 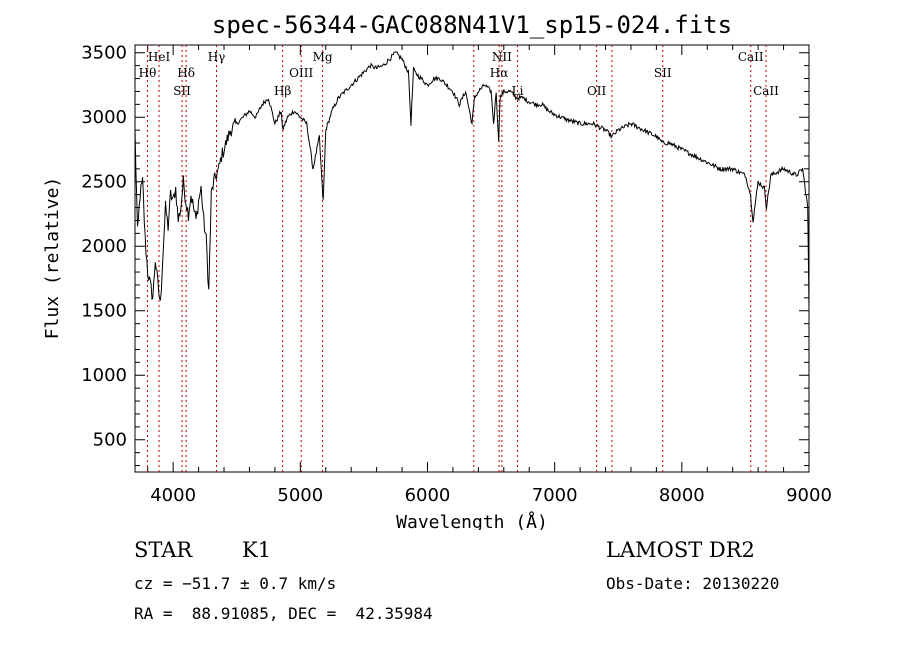 I want to click on coordinates-text: RA = 88.91085, DEC = 42.35984, so click(x=283, y=613).